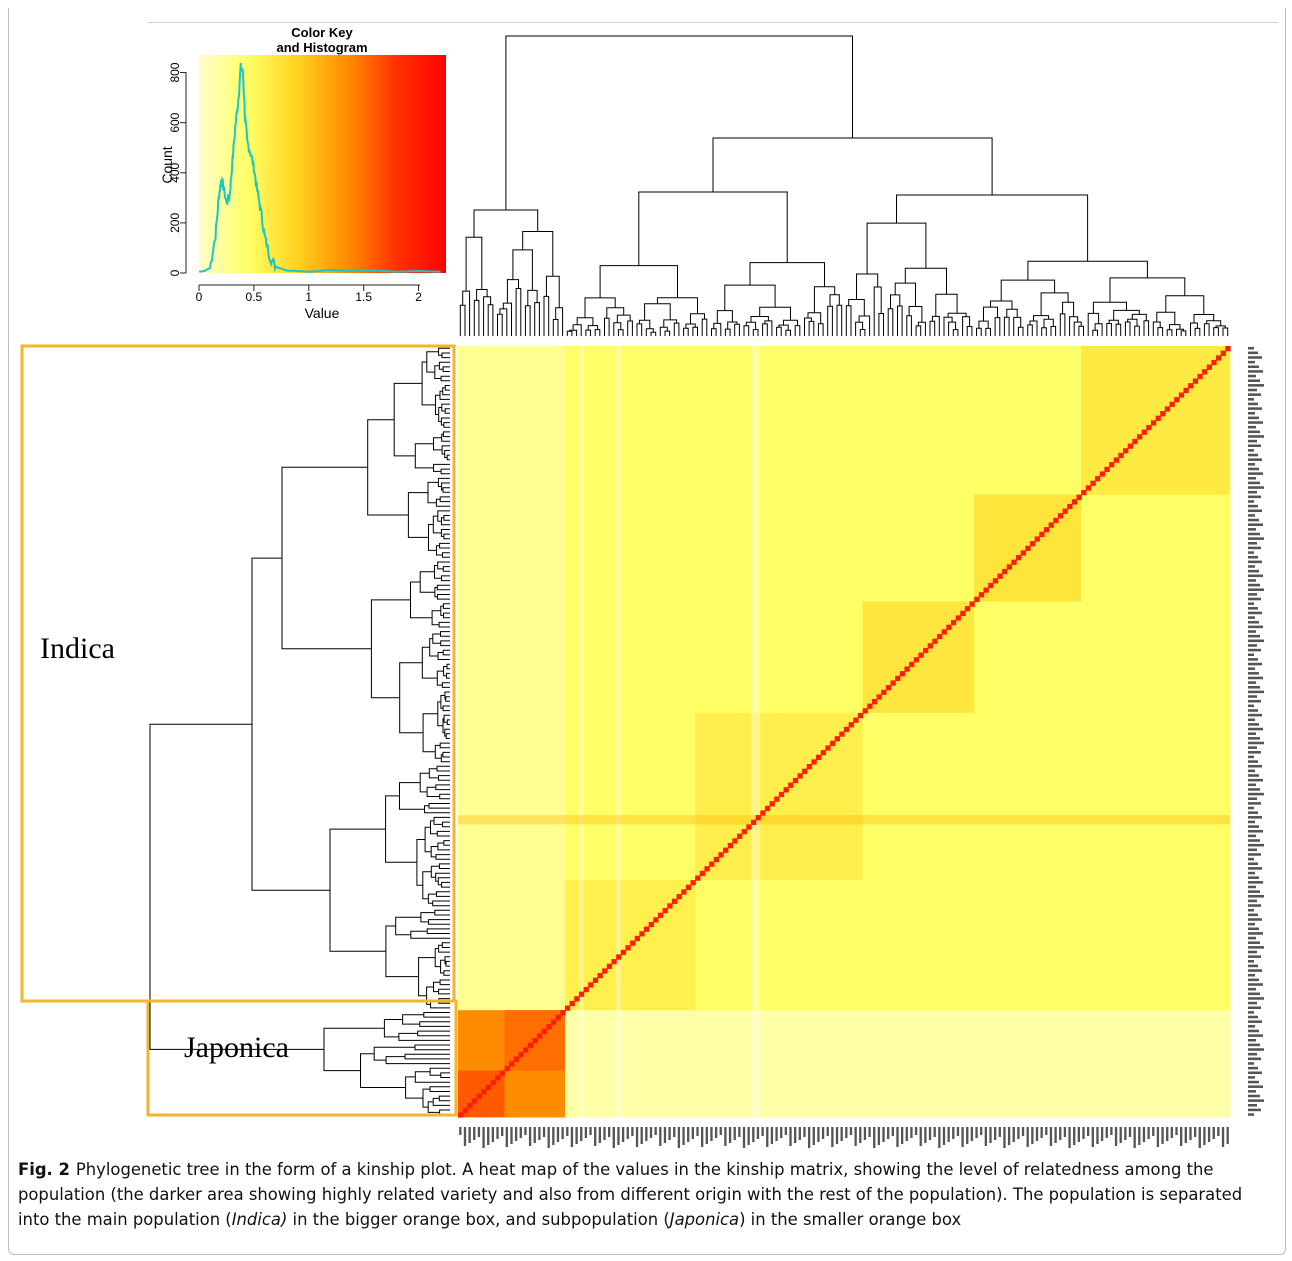  What do you see at coordinates (175, 272) in the screenshot?
I see `y-tick-label: 0` at bounding box center [175, 272].